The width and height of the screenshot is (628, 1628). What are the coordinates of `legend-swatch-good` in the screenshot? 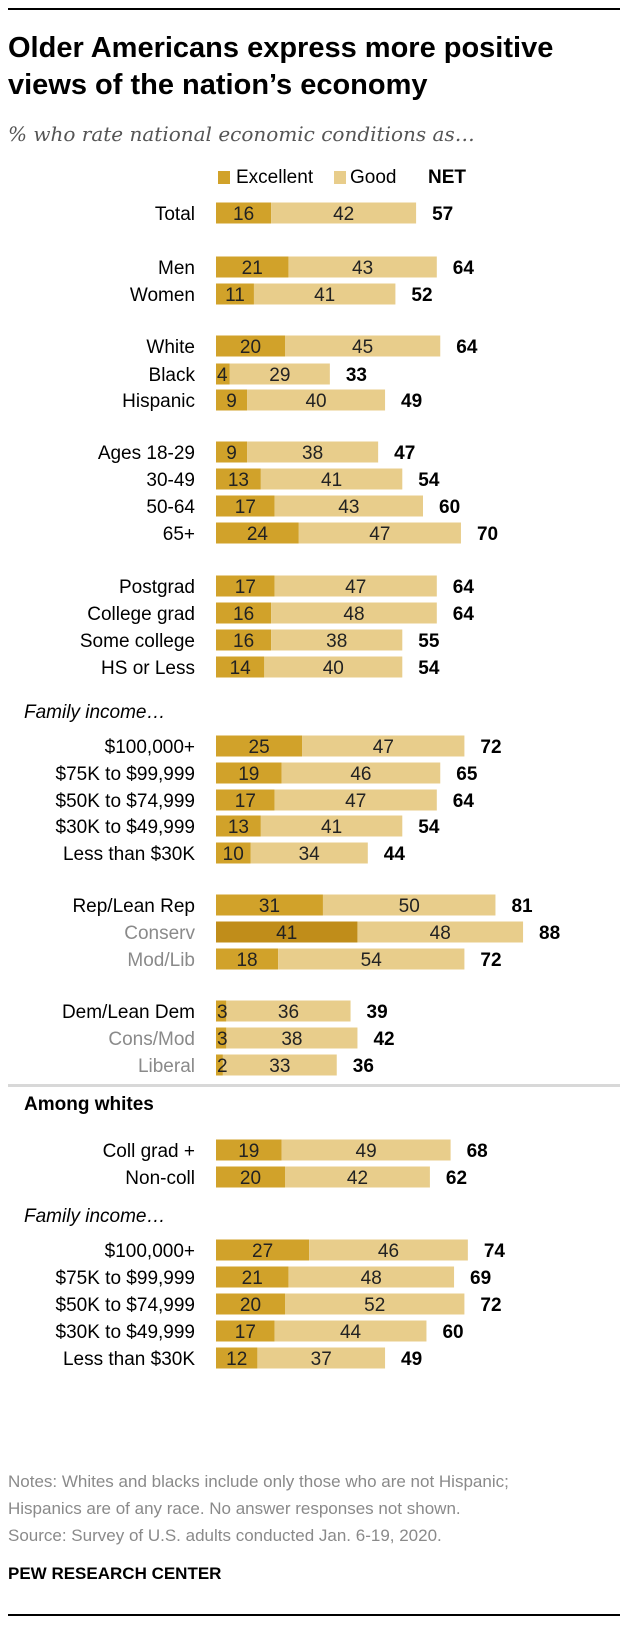 It's located at (340, 177).